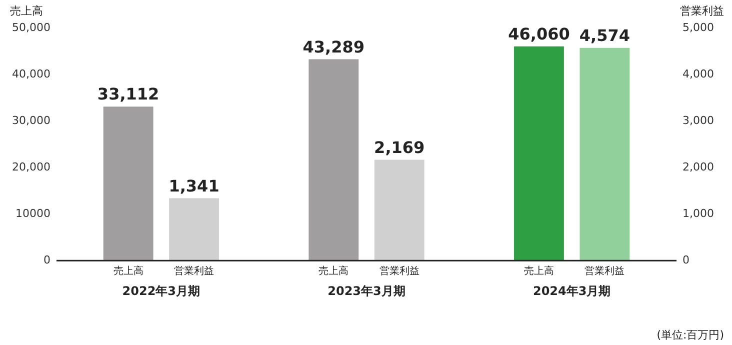 This screenshot has width=732, height=345. Describe the element at coordinates (399, 147) in the screenshot. I see `data-label: 2,169` at that location.